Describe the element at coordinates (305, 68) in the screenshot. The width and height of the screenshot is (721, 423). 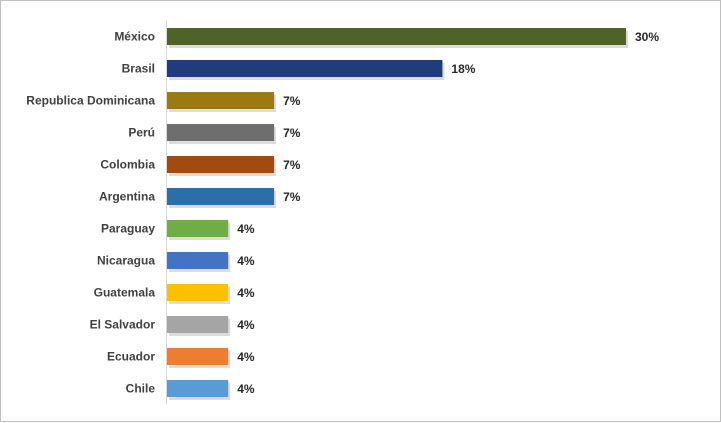
I see `bar-brasil` at that location.